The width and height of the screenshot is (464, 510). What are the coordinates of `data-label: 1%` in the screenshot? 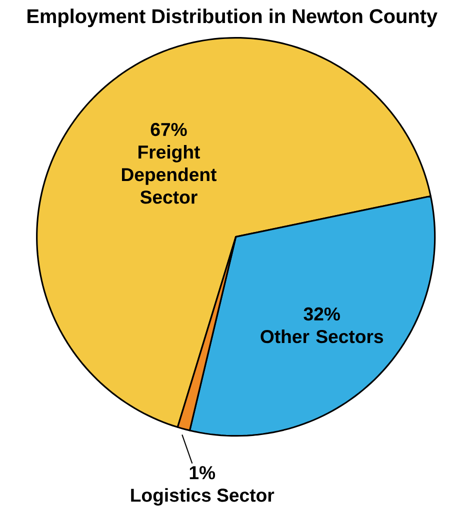 It's located at (203, 473).